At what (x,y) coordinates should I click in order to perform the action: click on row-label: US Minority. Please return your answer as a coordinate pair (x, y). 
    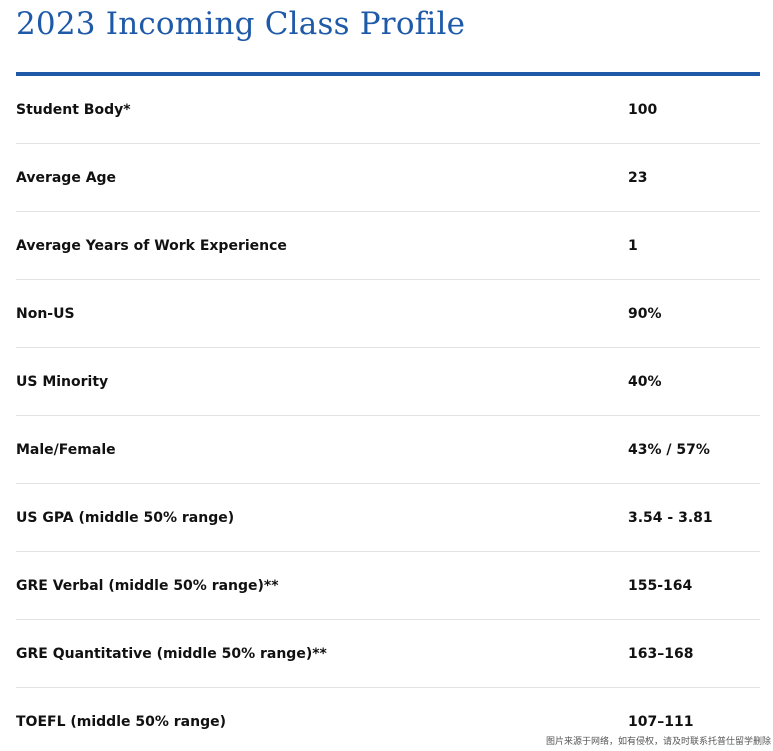
    Looking at the image, I should click on (62, 382).